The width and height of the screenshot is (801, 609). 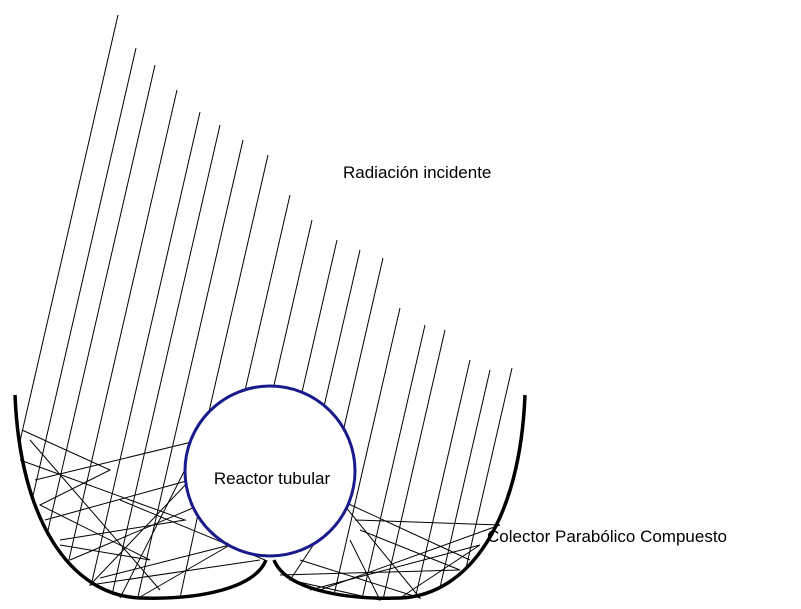 I want to click on reactor-tube, so click(x=270, y=471).